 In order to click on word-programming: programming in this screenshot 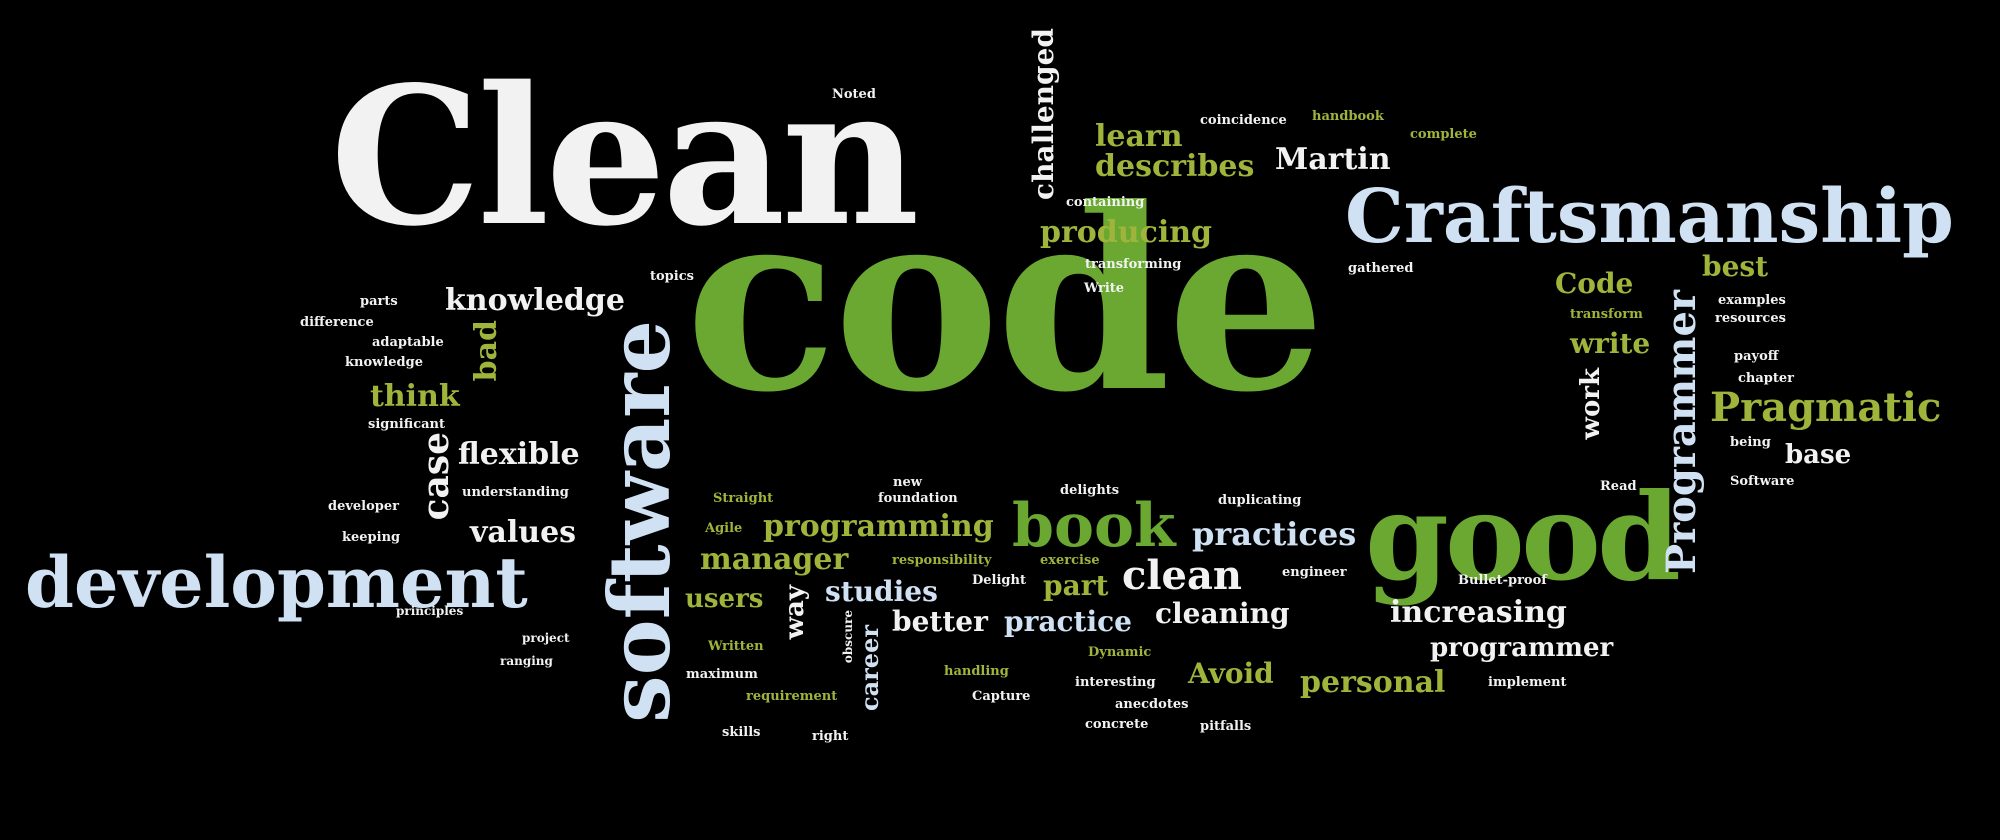, I will do `click(878, 526)`.